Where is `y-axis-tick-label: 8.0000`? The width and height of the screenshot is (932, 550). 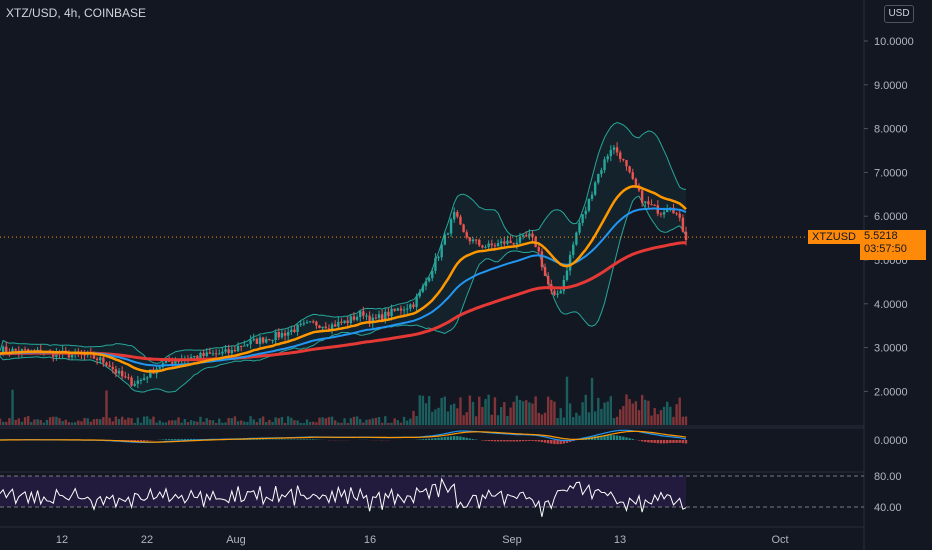
y-axis-tick-label: 8.0000 is located at coordinates (891, 130).